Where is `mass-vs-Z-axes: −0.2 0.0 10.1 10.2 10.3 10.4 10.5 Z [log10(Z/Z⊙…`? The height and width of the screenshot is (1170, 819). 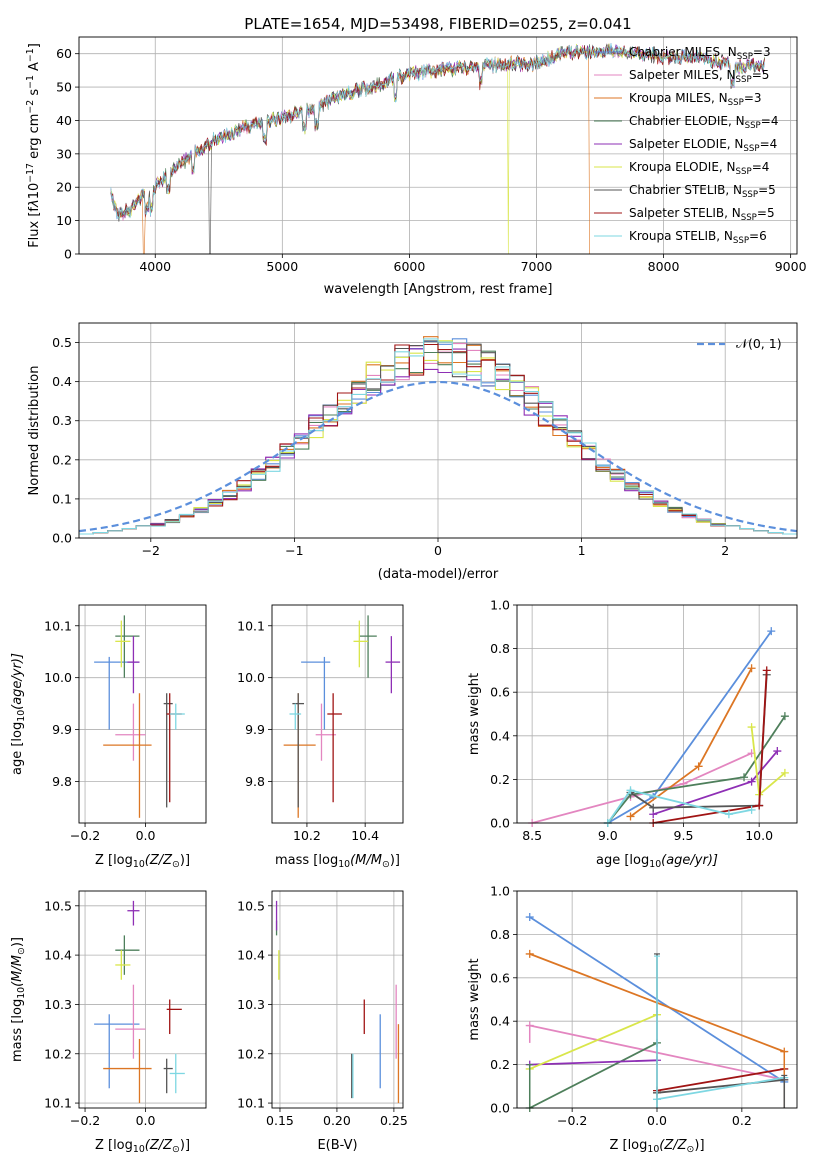 mass-vs-Z-axes: −0.2 0.0 10.1 10.2 10.3 10.4 10.5 Z [log10(Z/Z⊙… is located at coordinates (108, 1022).